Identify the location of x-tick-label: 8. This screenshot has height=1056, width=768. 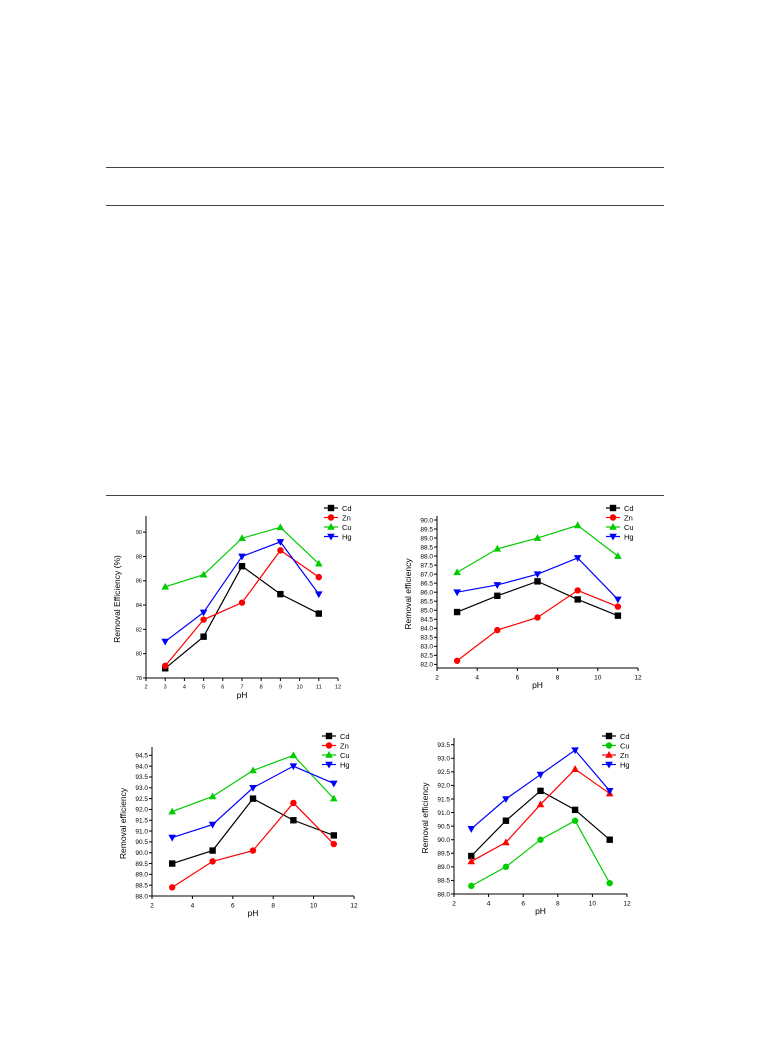
(558, 904).